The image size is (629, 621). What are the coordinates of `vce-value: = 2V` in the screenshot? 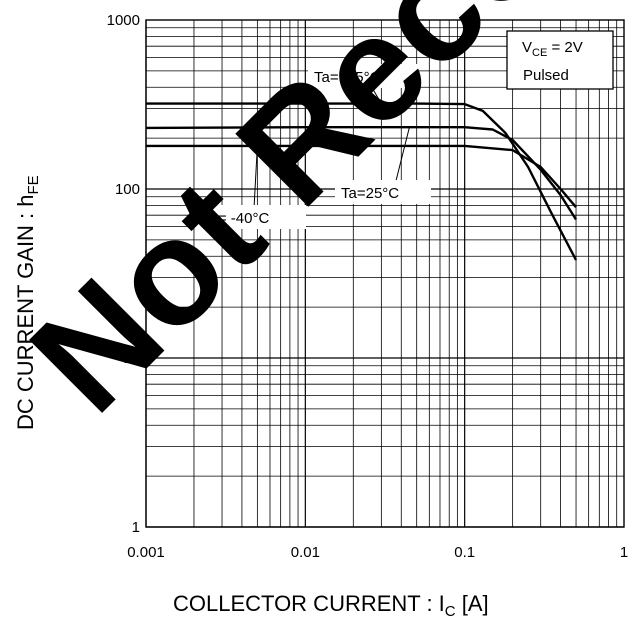 It's located at (564, 47).